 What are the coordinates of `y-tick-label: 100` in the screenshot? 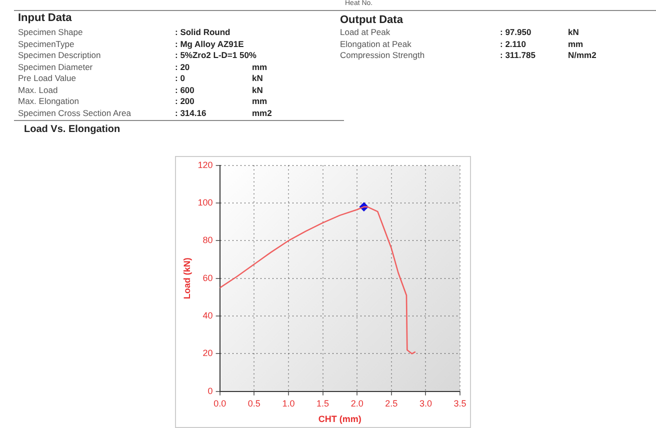 It's located at (205, 203).